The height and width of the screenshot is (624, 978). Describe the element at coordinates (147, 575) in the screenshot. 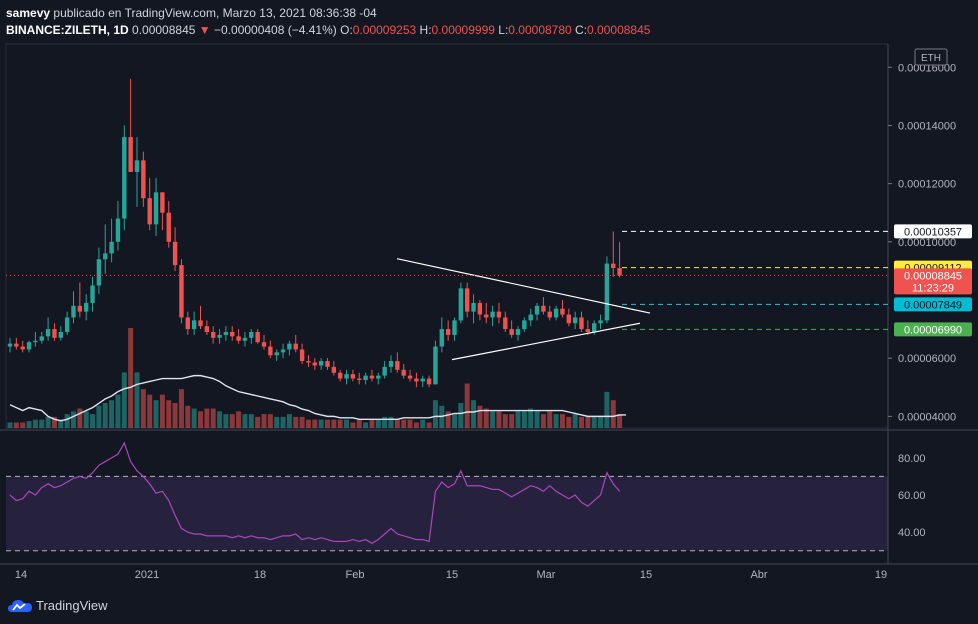

I see `time-tick-label: 2021` at that location.